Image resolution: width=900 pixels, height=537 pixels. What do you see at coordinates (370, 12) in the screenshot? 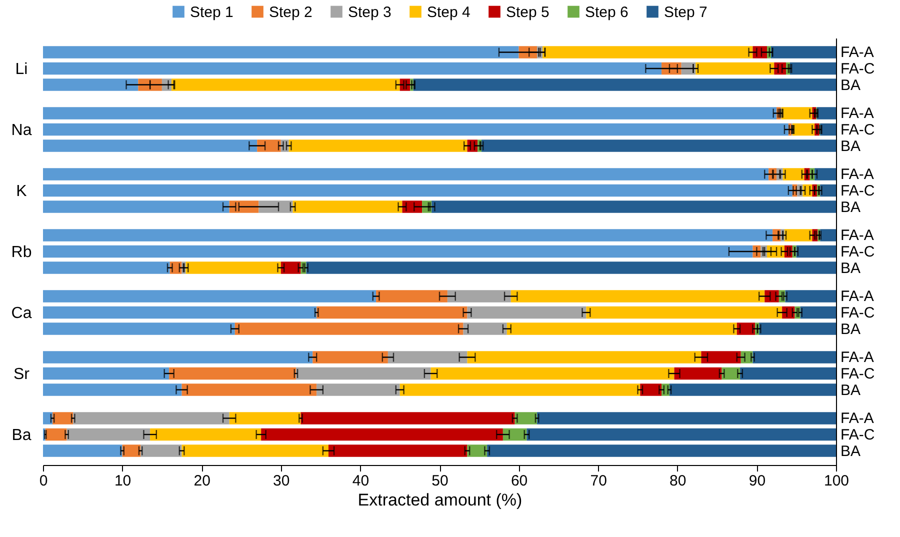
I see `legend-label: Step 3` at bounding box center [370, 12].